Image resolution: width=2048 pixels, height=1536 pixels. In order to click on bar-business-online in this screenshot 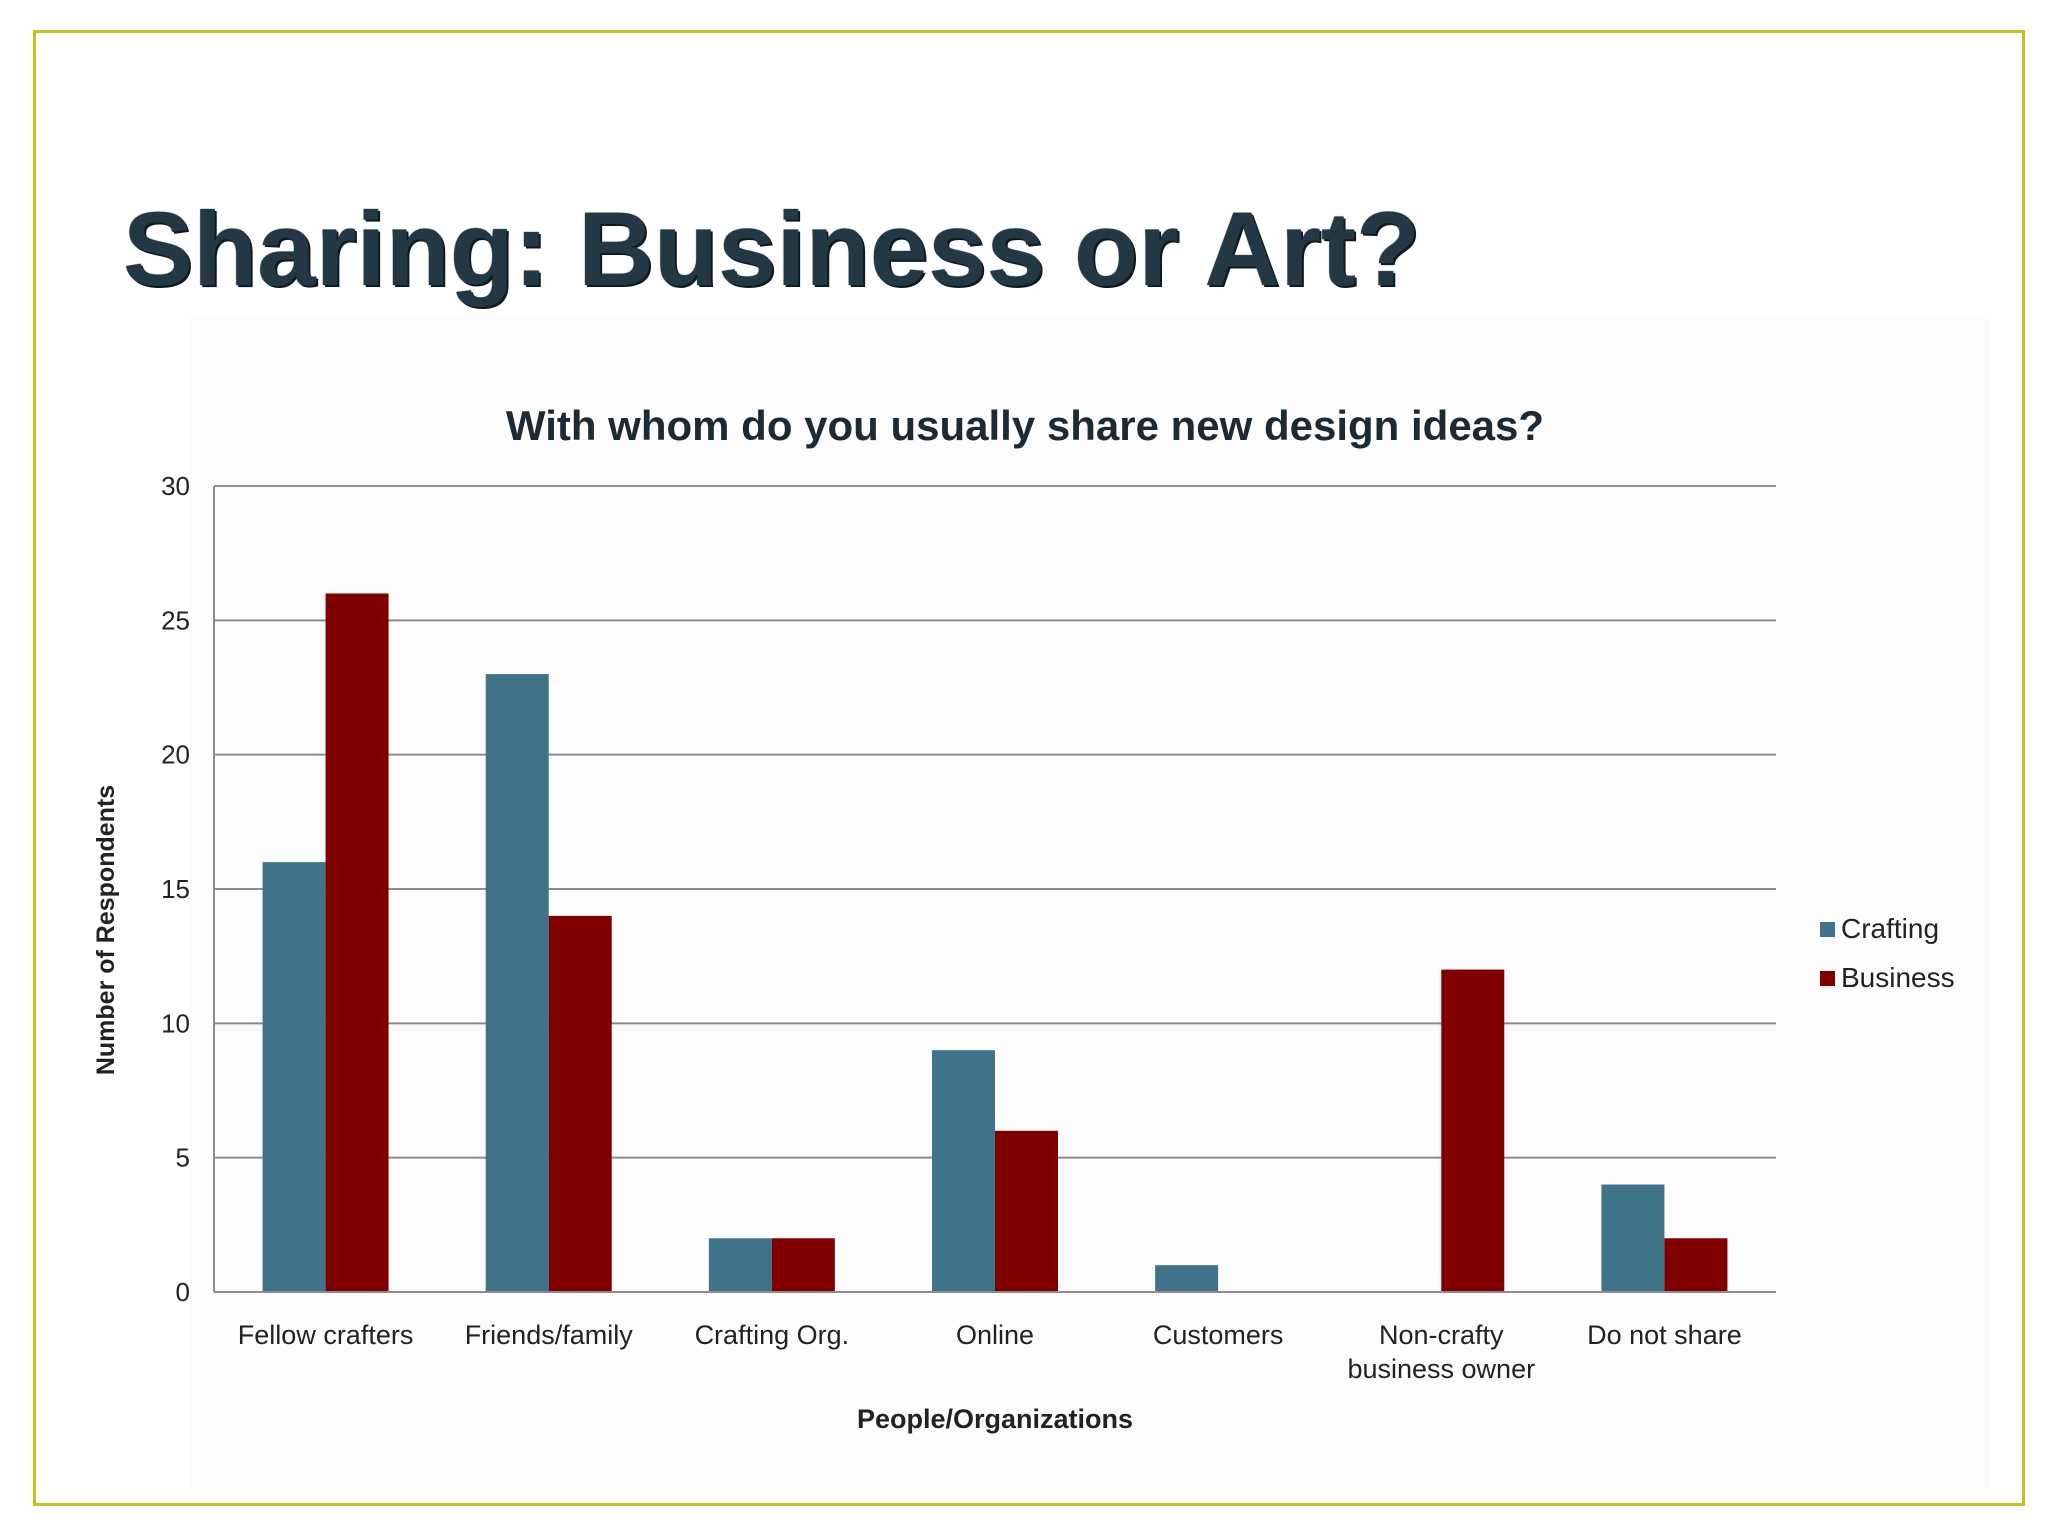, I will do `click(1026, 1211)`.